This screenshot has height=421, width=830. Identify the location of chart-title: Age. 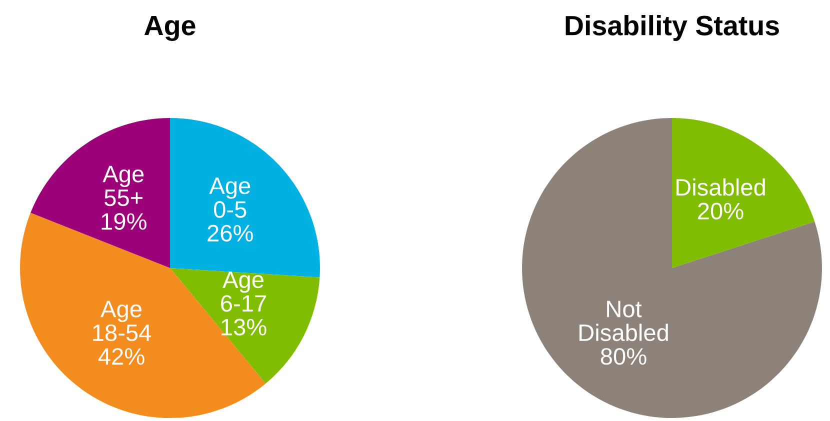
(170, 28).